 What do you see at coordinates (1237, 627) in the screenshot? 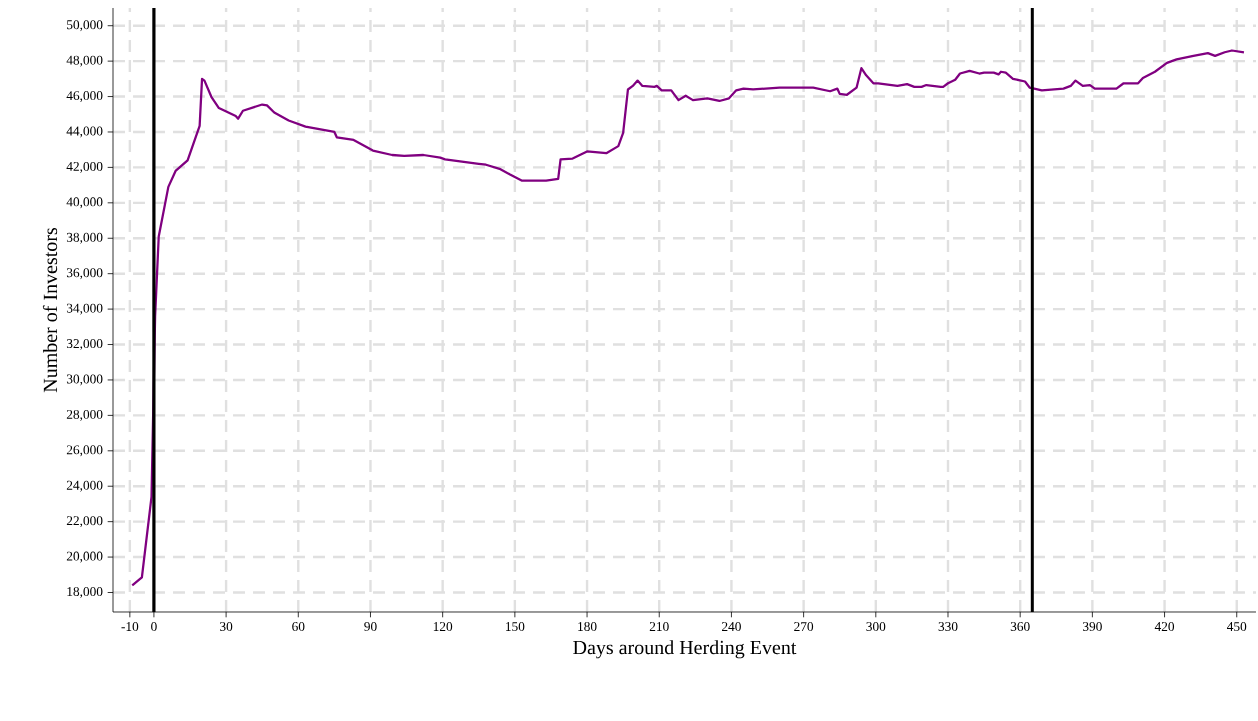
I see `x-tick-label: 450` at bounding box center [1237, 627].